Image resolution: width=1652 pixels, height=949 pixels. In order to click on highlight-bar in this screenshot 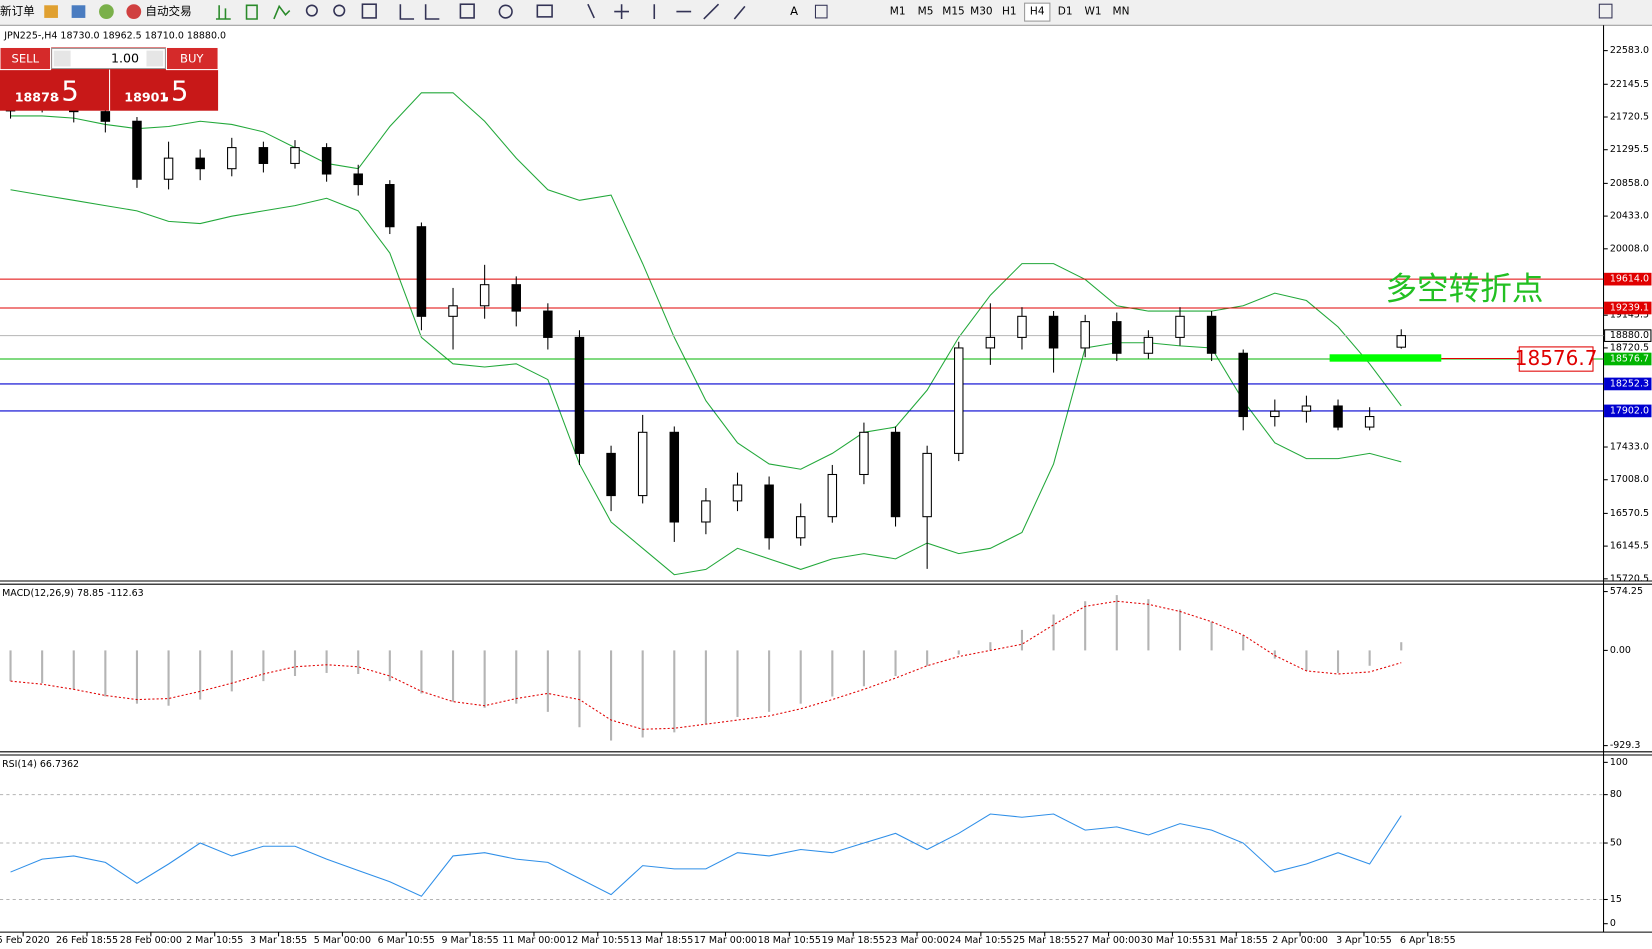, I will do `click(1385, 358)`.